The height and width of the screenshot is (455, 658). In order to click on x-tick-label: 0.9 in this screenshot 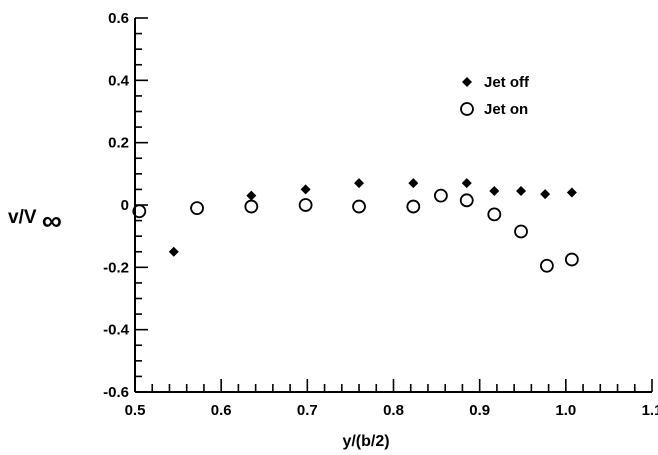, I will do `click(479, 410)`.